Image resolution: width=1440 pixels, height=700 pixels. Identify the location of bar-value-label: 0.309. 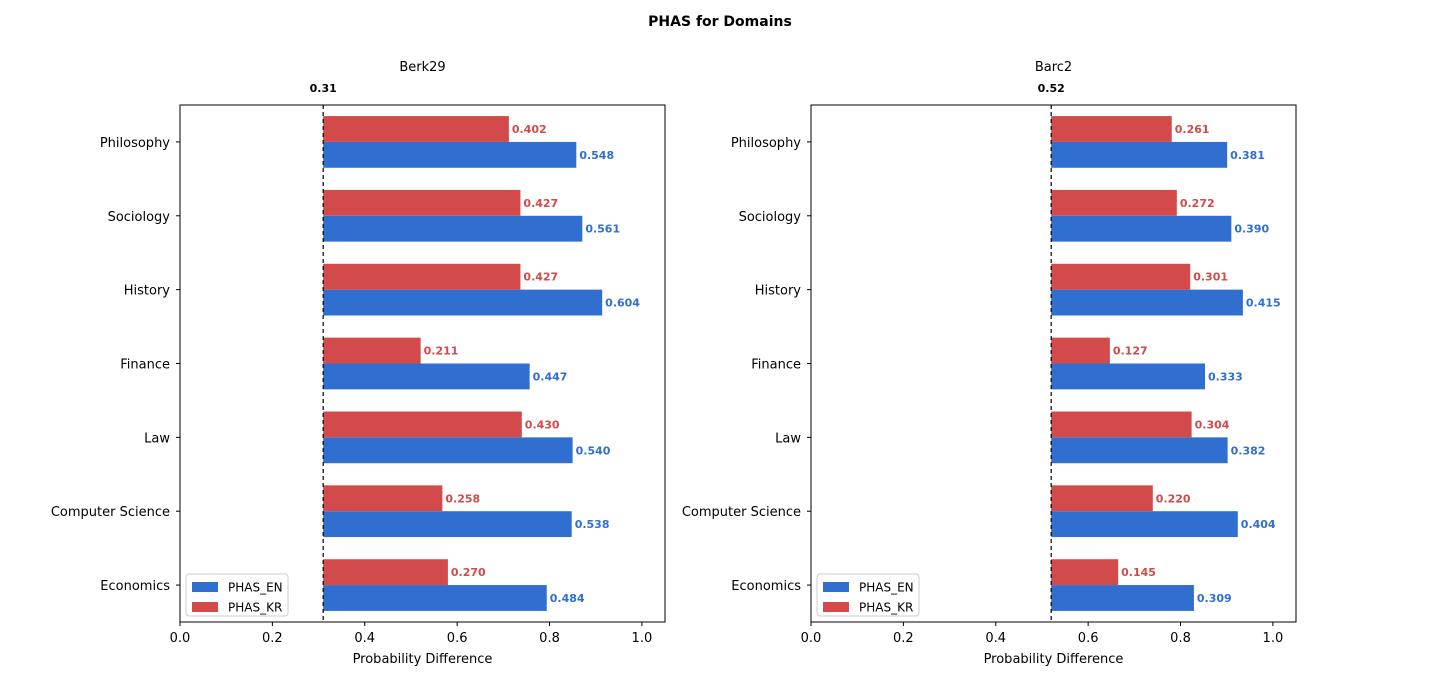
(1214, 598).